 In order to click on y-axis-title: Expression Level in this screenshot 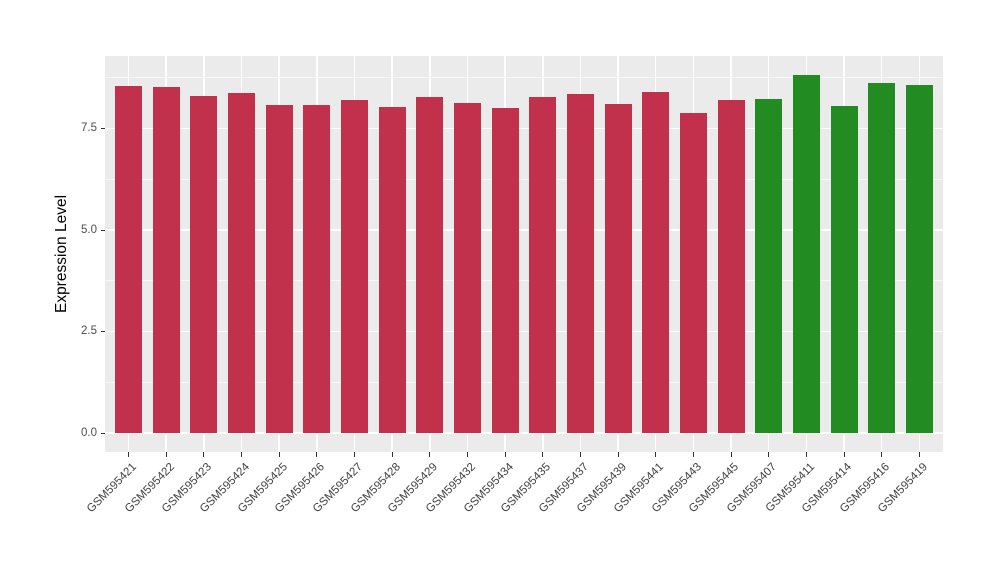, I will do `click(61, 254)`.